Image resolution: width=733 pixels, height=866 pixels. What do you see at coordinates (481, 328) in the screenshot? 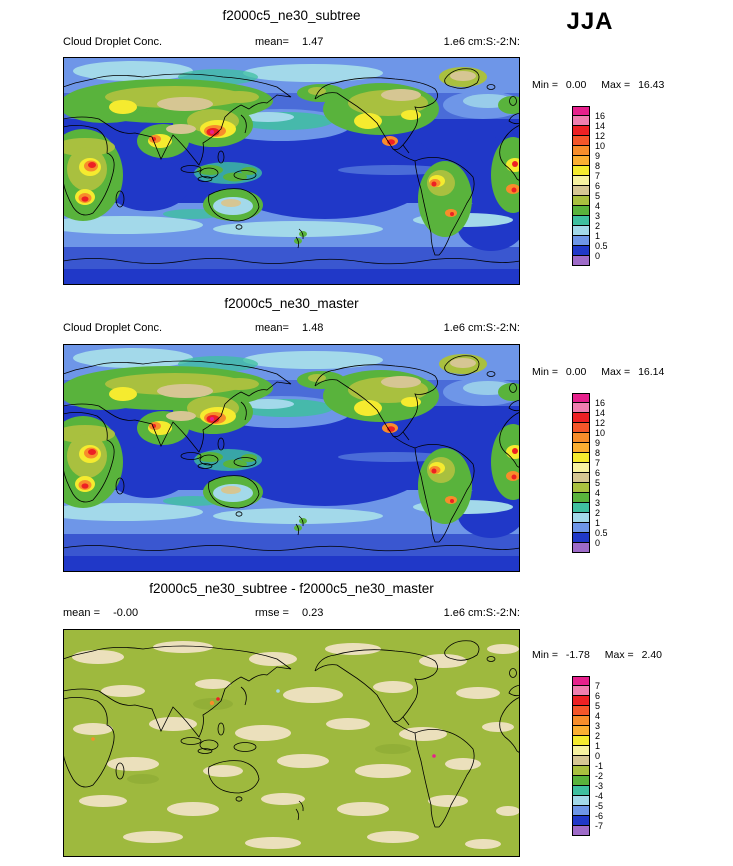
I see `panel2-units-label: 1.e6 cm:S:-2:N:` at bounding box center [481, 328].